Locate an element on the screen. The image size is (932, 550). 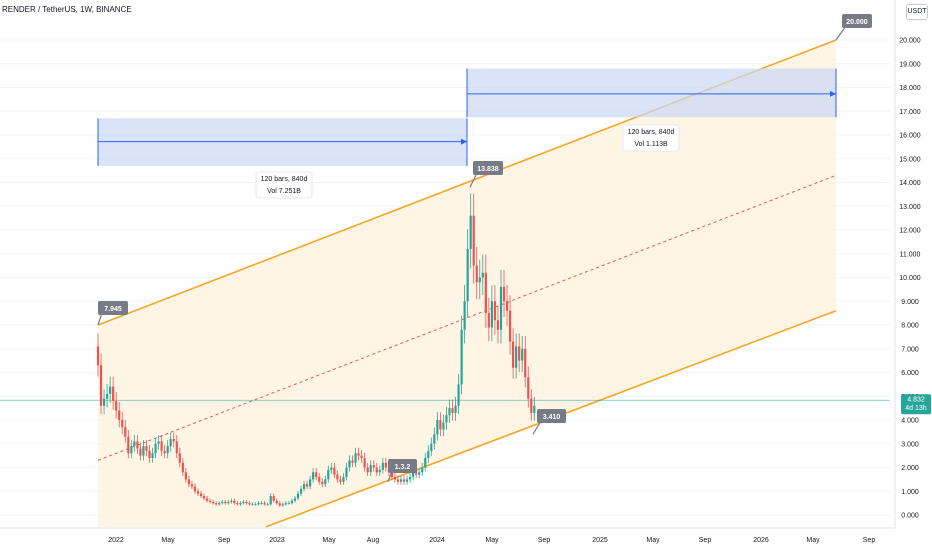
x-tick-label: 2022 is located at coordinates (116, 540).